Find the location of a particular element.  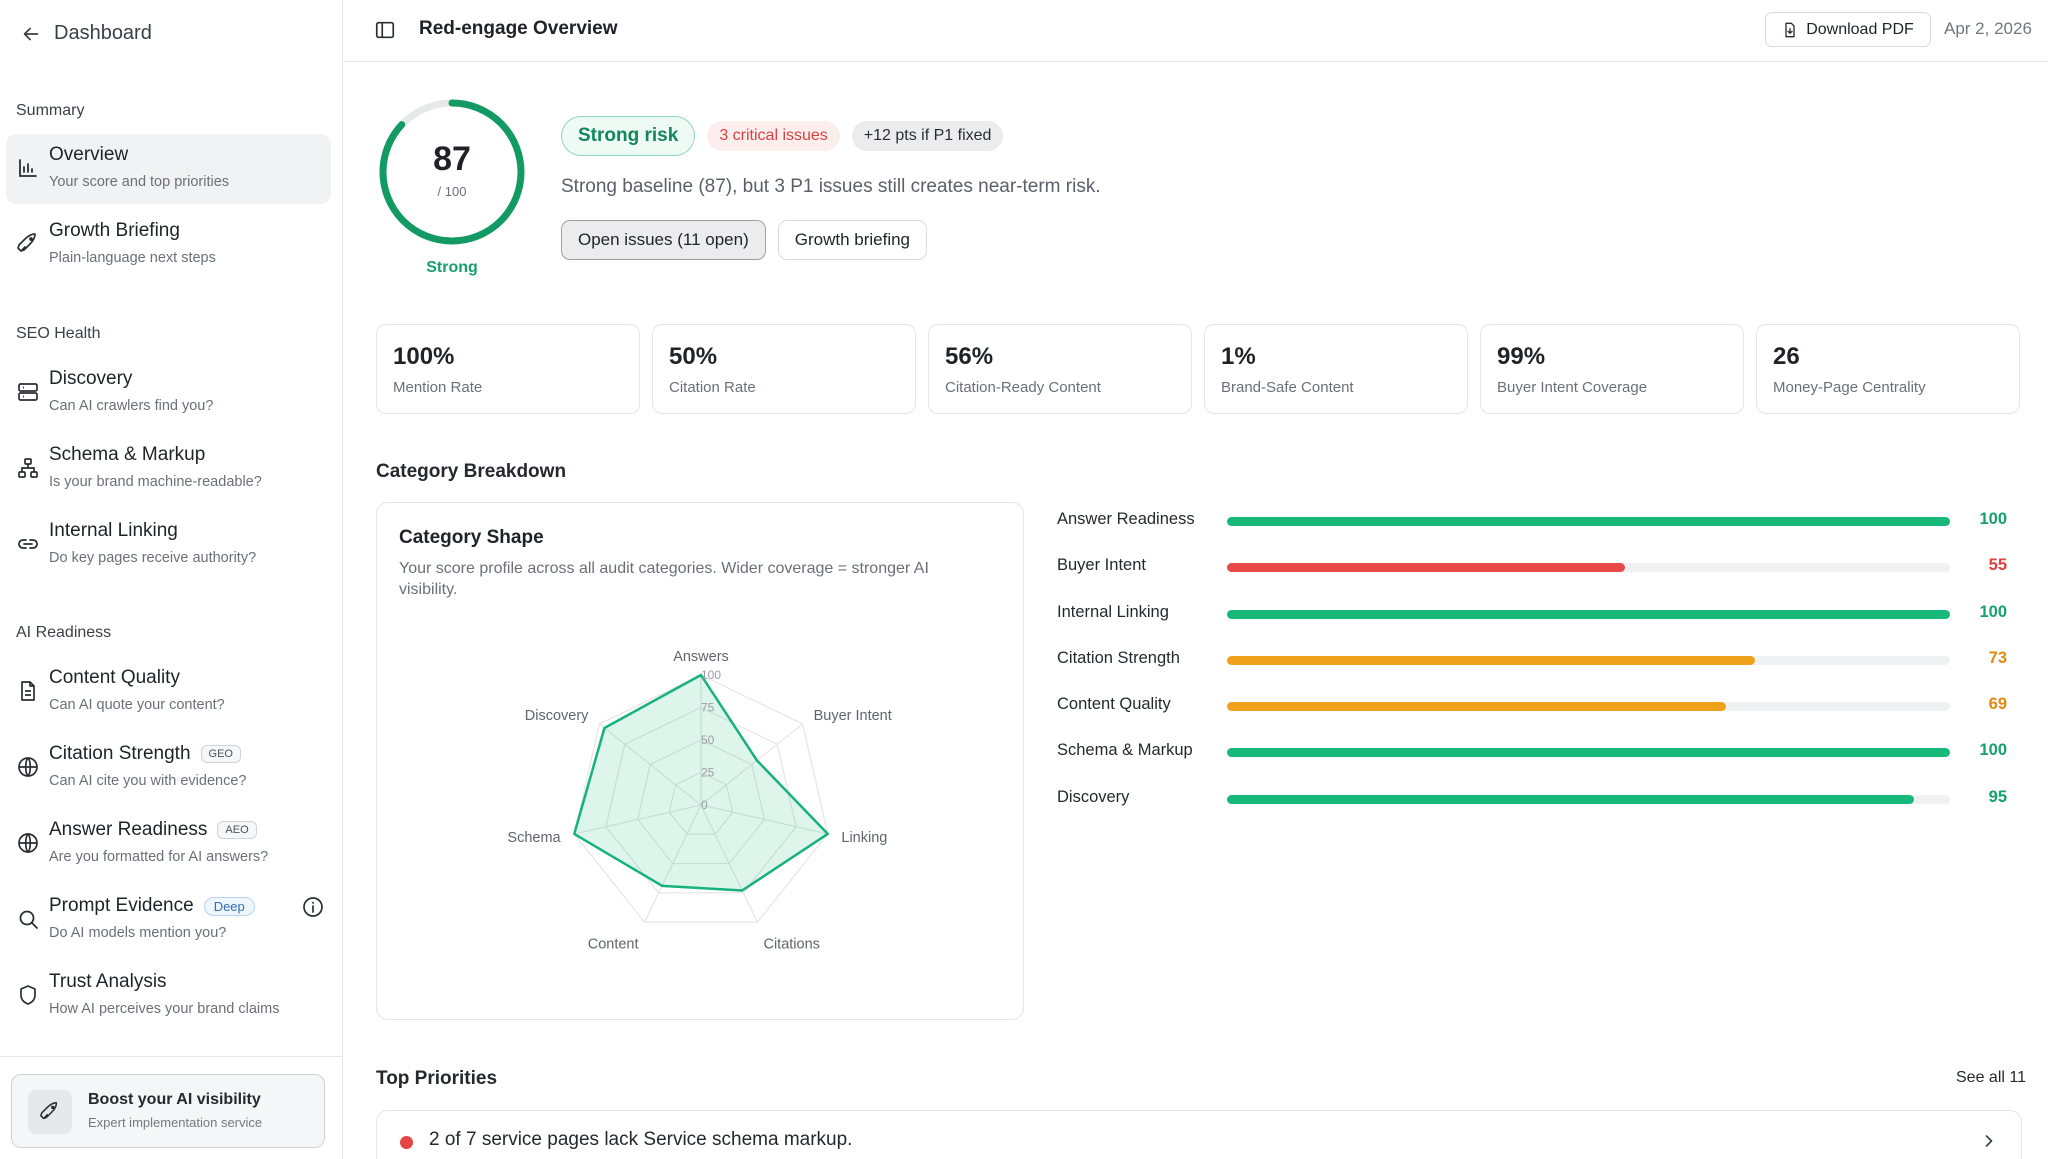

score-denominator: / 100 is located at coordinates (452, 191).